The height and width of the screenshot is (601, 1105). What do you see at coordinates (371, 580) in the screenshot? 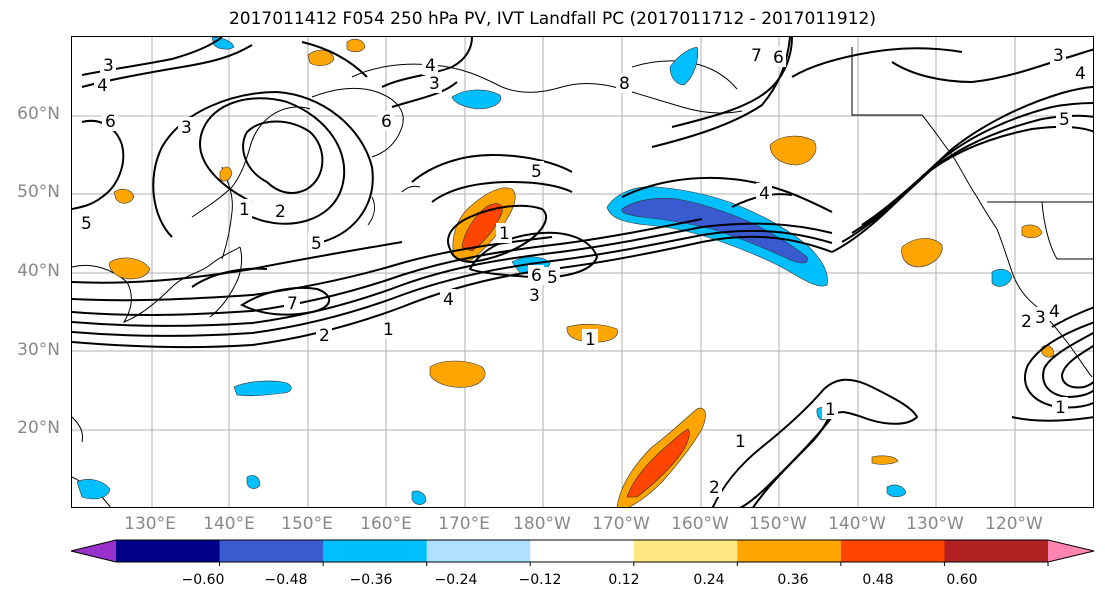
I see `colorbar-tick-label: −0.36` at bounding box center [371, 580].